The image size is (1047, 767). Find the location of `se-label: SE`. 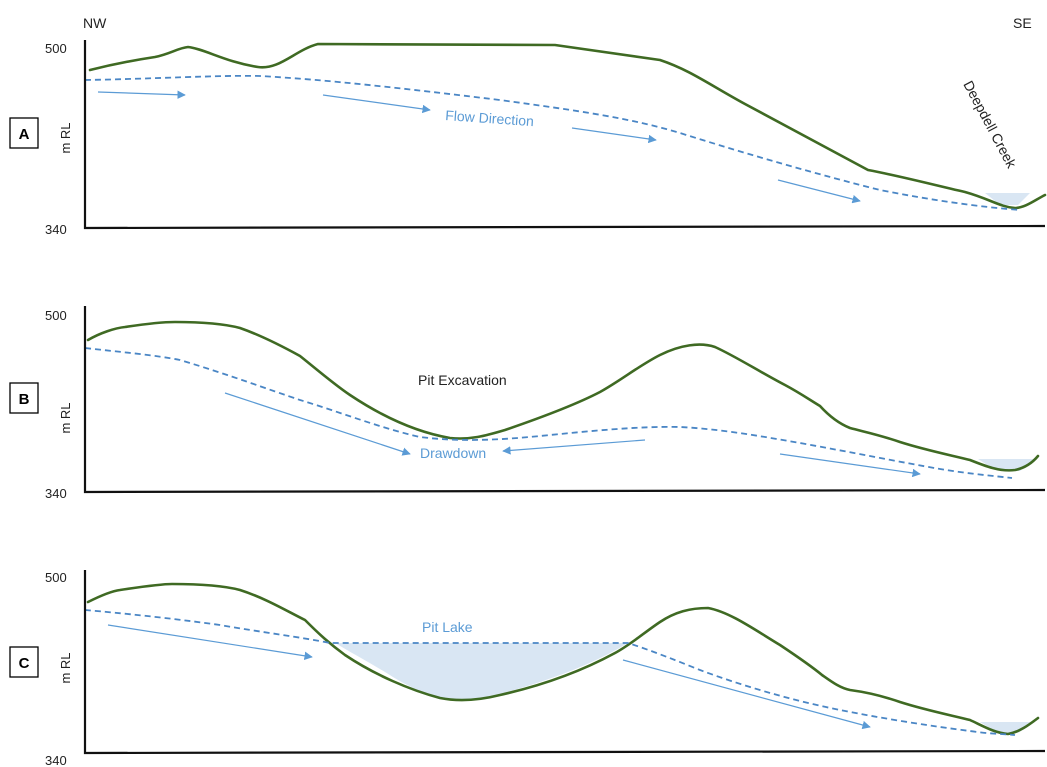

se-label: SE is located at coordinates (1022, 23).